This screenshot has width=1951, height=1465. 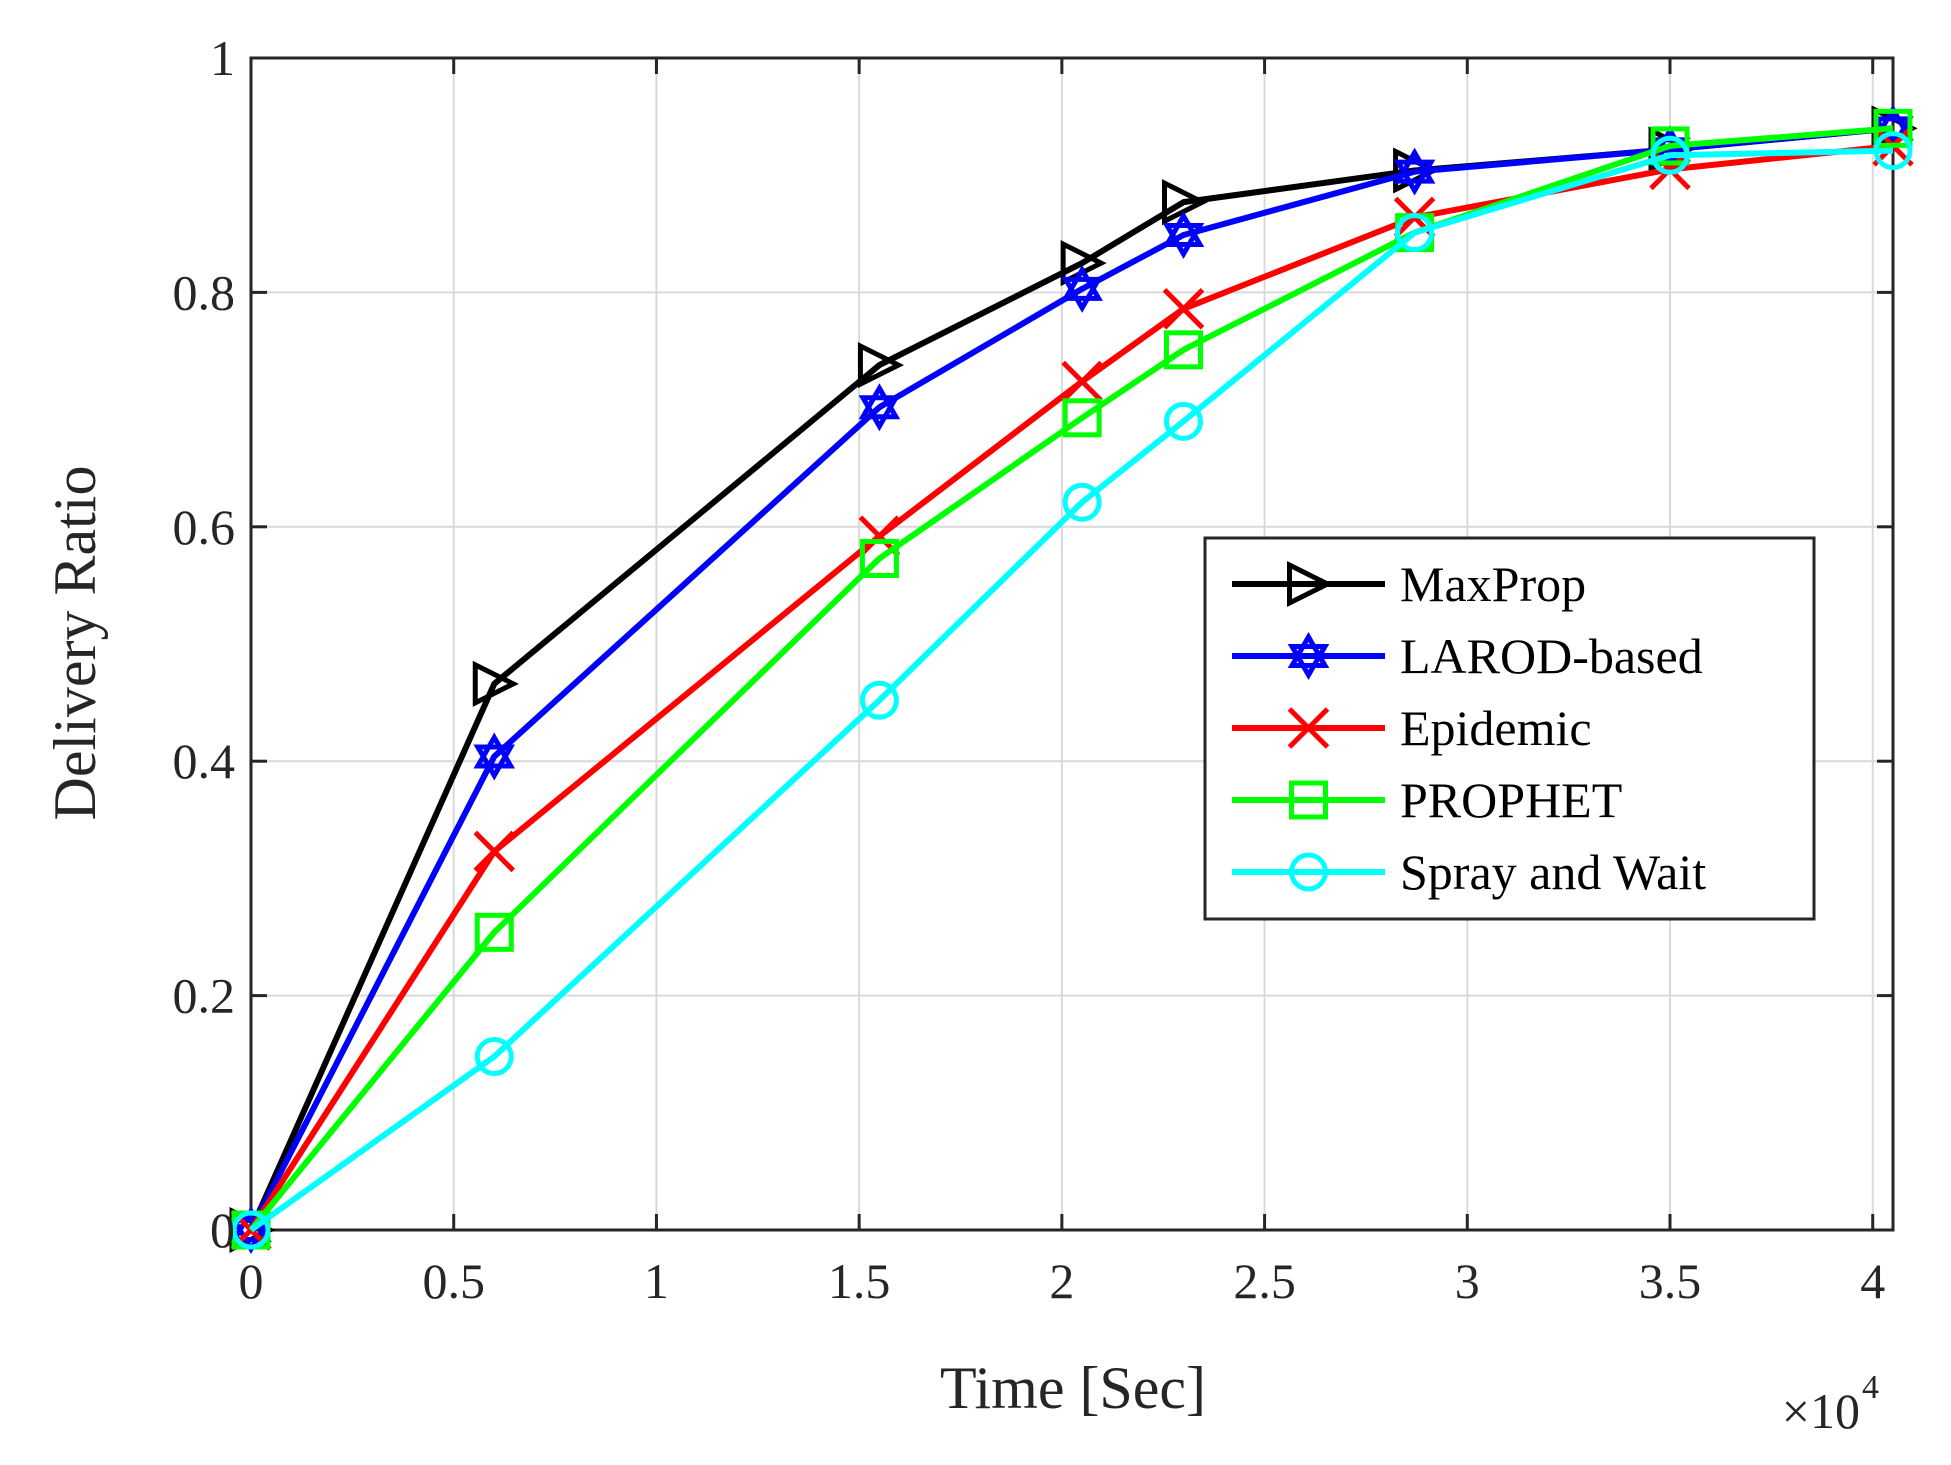 What do you see at coordinates (204, 292) in the screenshot?
I see `y-tick-label: 0.8` at bounding box center [204, 292].